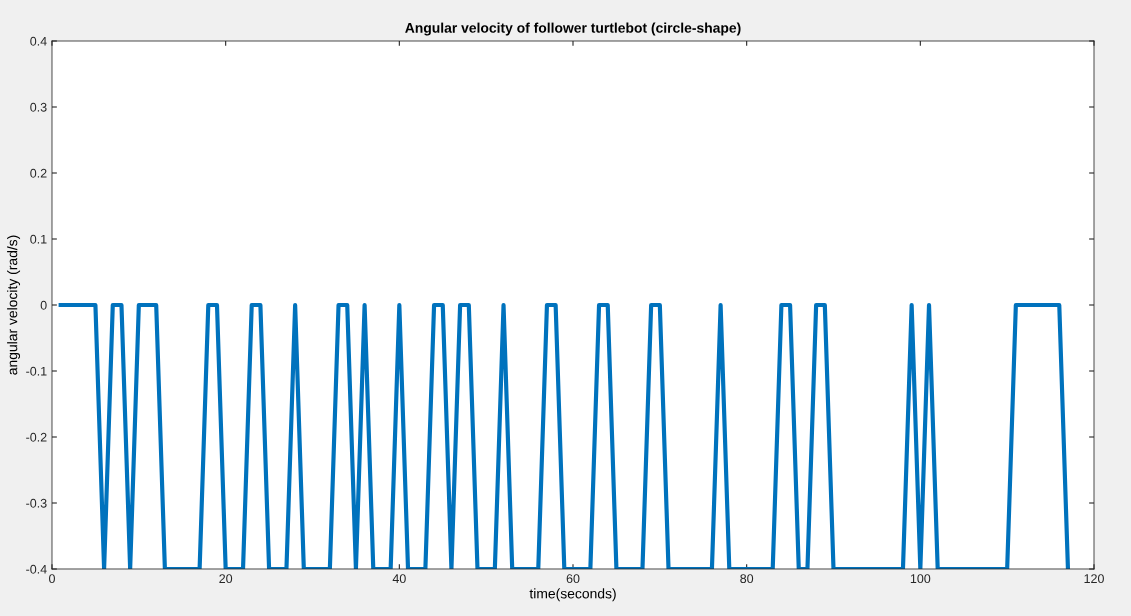  I want to click on x-tick-label: 0, so click(52, 579).